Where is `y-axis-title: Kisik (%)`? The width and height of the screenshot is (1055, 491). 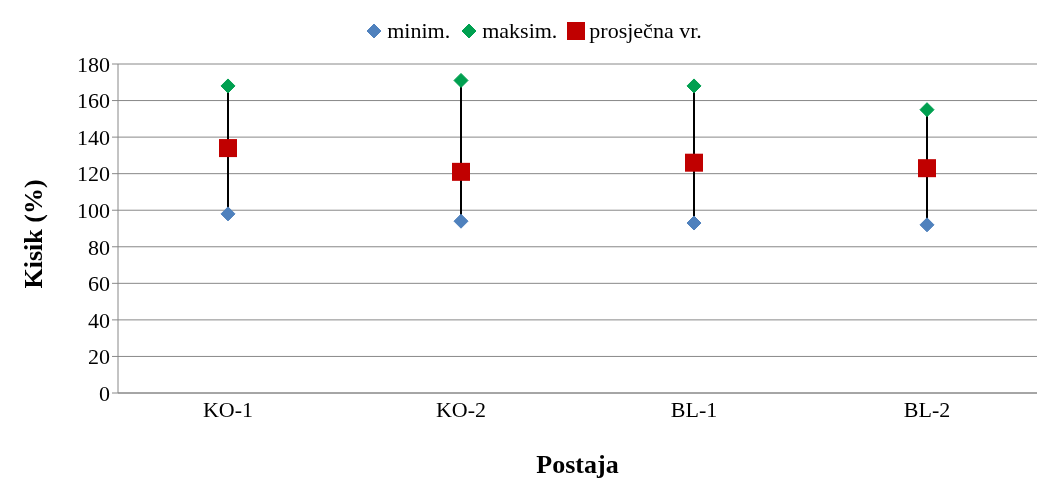 y-axis-title: Kisik (%) is located at coordinates (34, 234).